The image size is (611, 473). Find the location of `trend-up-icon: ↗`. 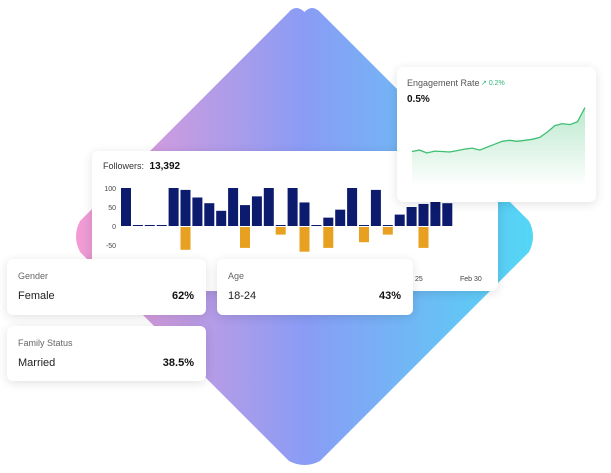

trend-up-icon: ↗ is located at coordinates (484, 83).